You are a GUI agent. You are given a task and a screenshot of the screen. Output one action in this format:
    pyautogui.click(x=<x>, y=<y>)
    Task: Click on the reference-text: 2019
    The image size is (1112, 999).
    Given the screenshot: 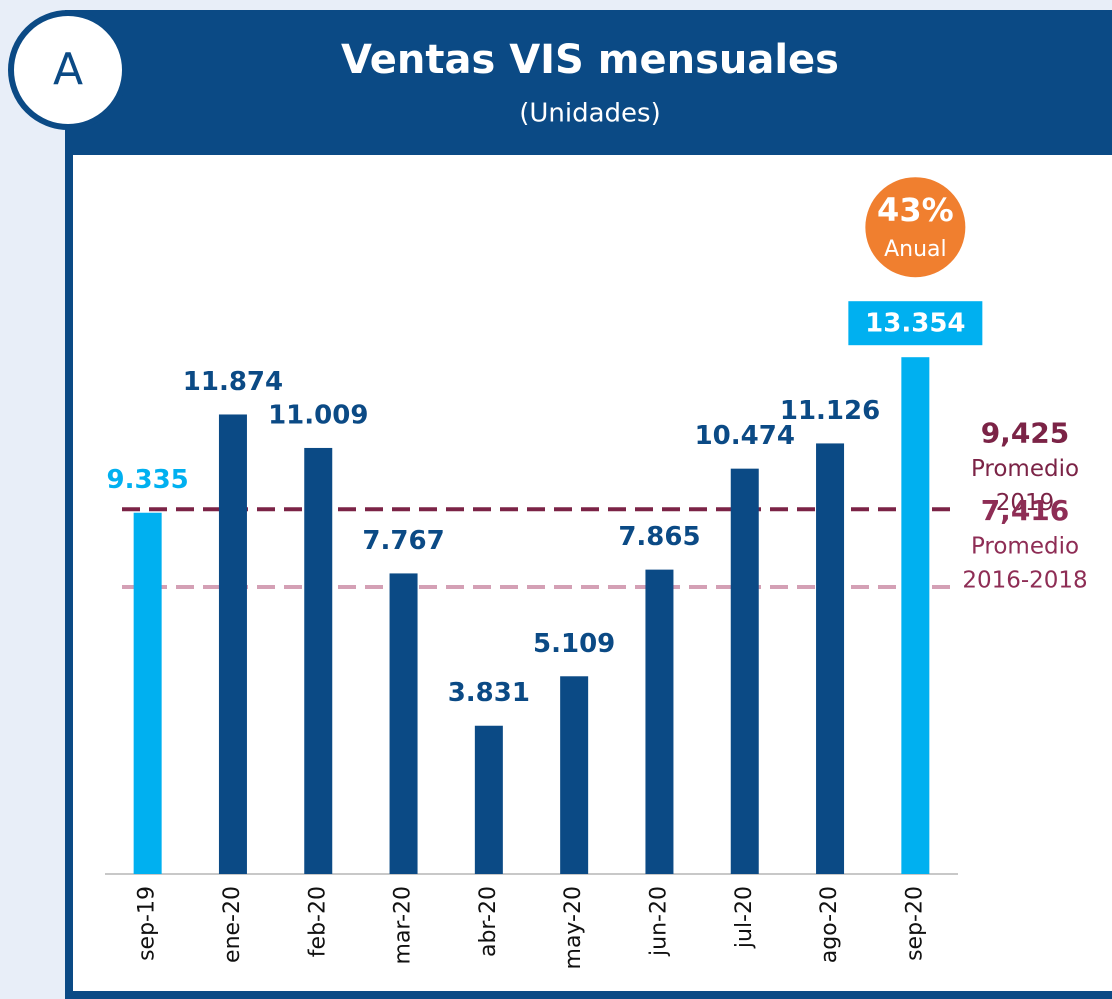 What is the action you would take?
    pyautogui.click(x=1025, y=503)
    